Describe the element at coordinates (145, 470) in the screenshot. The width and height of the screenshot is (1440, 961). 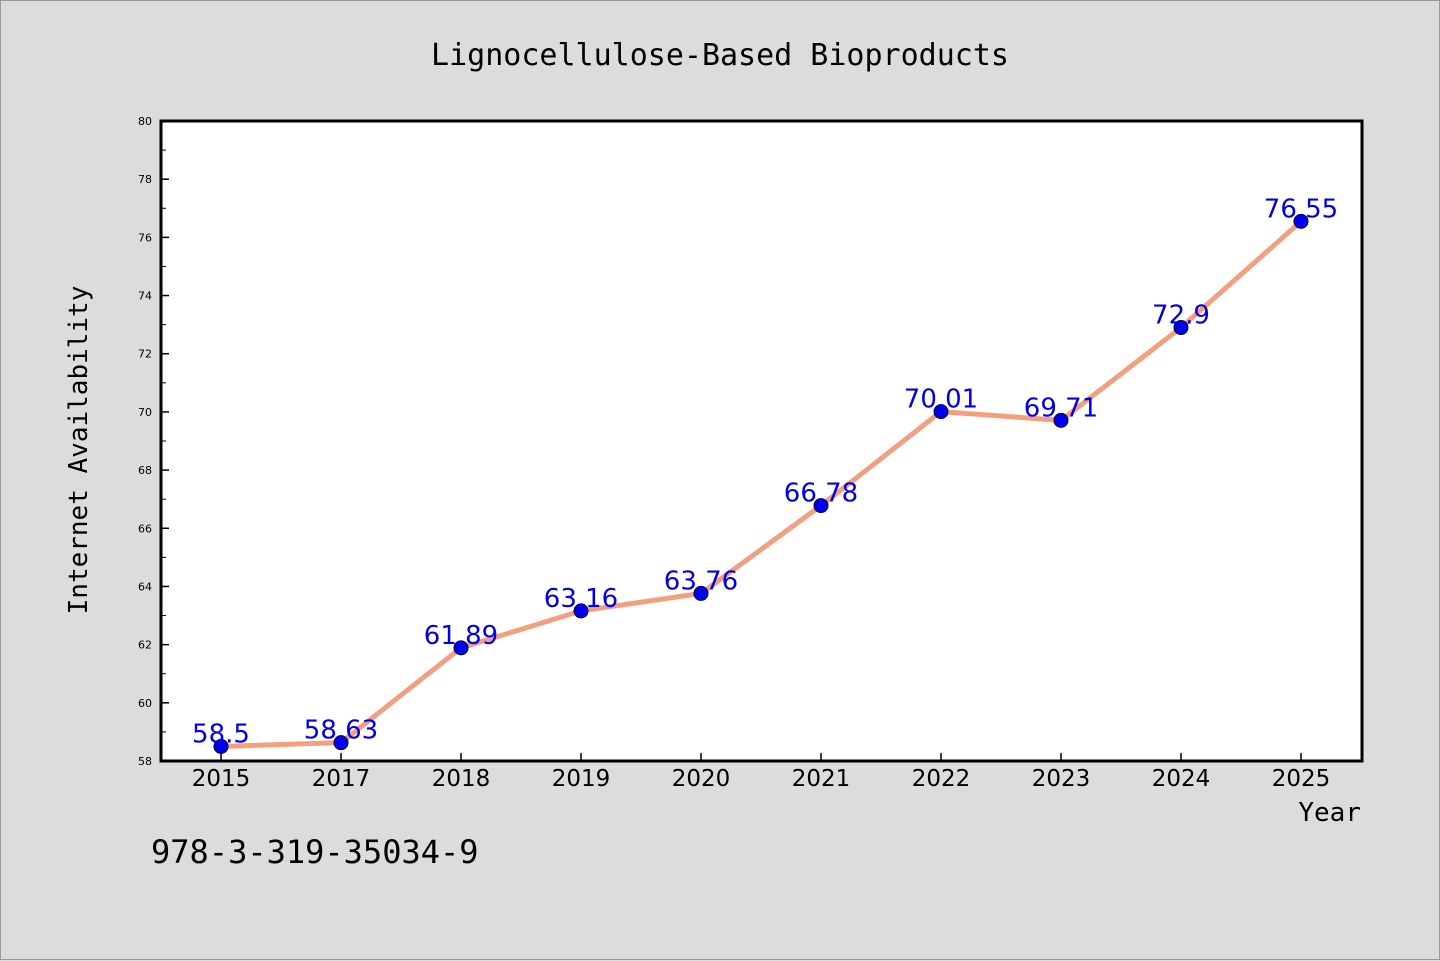
I see `y-tick-label: 68` at that location.